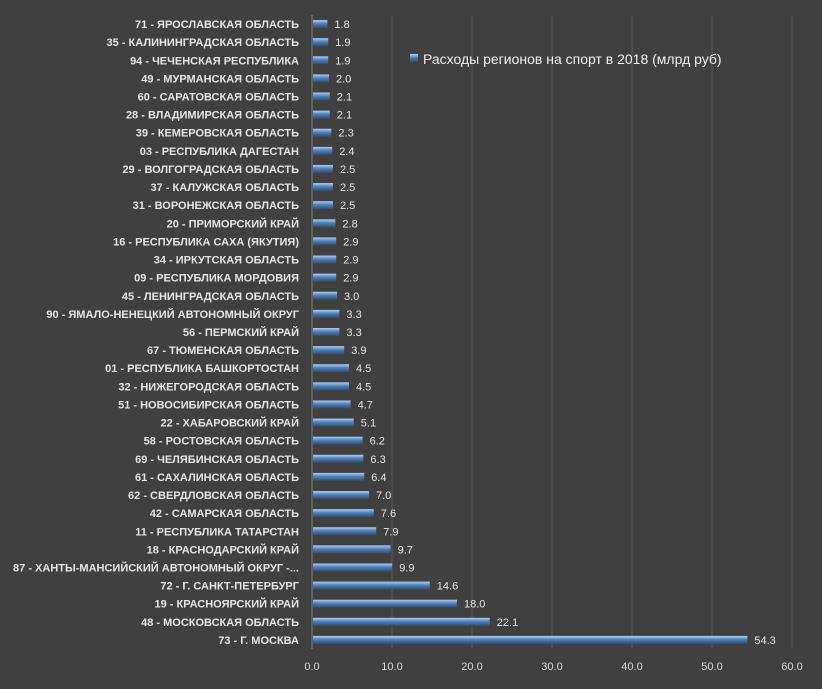  What do you see at coordinates (229, 587) in the screenshot?
I see `category-label: 72 - Г. САНКТ-ПЕТЕРБУРГ` at bounding box center [229, 587].